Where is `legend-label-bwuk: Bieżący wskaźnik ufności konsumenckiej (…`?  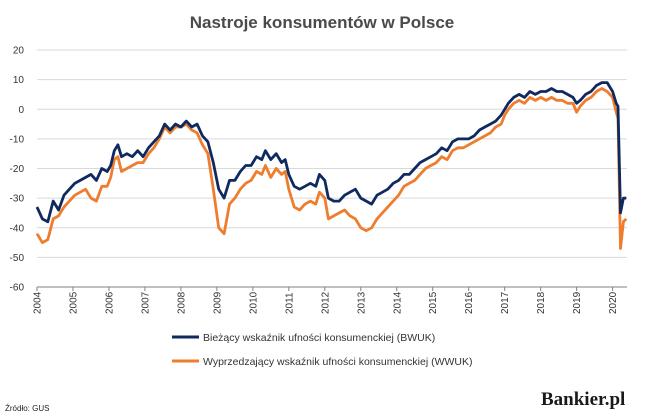 legend-label-bwuk: Bieżący wskaźnik ufności konsumenckiej (… is located at coordinates (319, 338).